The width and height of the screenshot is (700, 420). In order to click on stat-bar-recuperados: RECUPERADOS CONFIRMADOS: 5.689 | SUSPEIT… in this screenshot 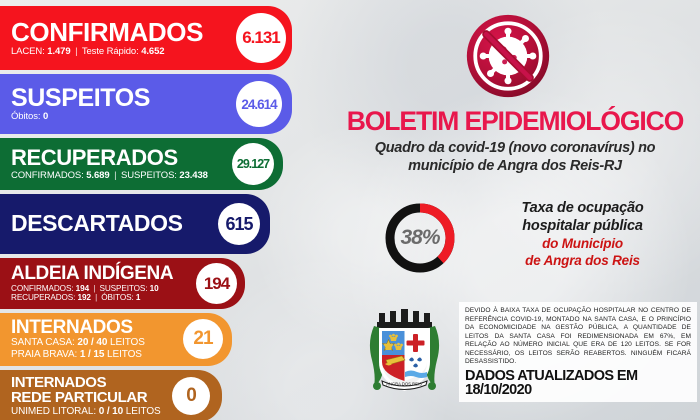, I will do `click(141, 164)`.